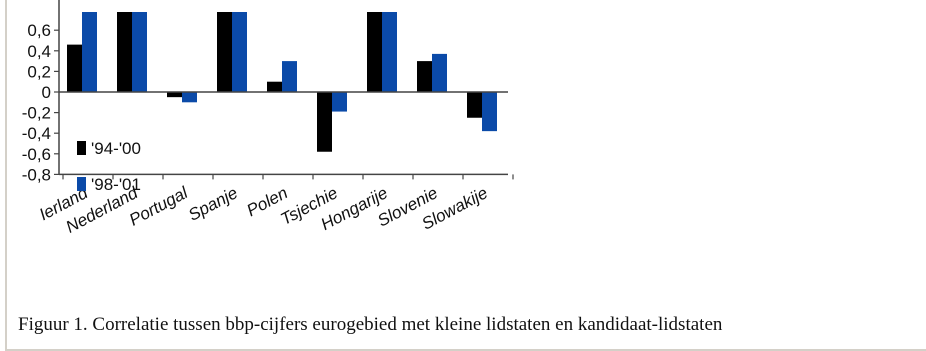 The image size is (926, 351). What do you see at coordinates (81, 148) in the screenshot?
I see `legend-swatch-series1` at bounding box center [81, 148].